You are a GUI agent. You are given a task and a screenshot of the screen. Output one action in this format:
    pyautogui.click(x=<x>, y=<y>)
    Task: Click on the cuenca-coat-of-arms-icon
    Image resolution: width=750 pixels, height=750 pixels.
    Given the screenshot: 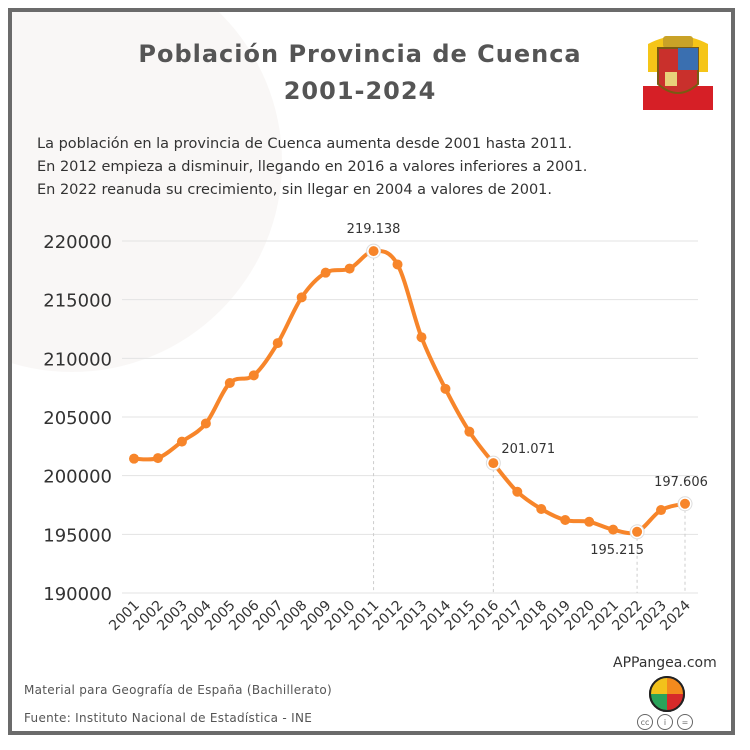 What is the action you would take?
    pyautogui.click(x=678, y=73)
    